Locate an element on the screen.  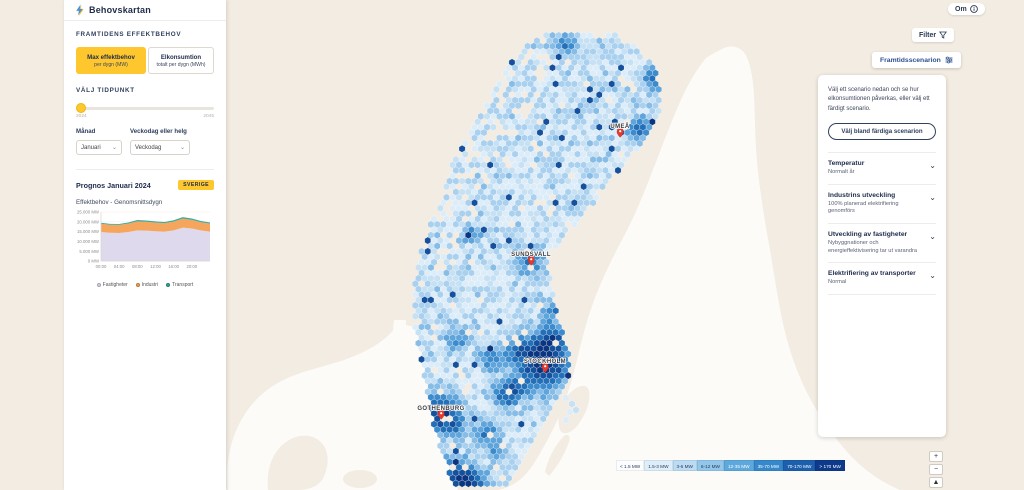
svg-text: 5.000 MW is located at coordinates (89, 251).